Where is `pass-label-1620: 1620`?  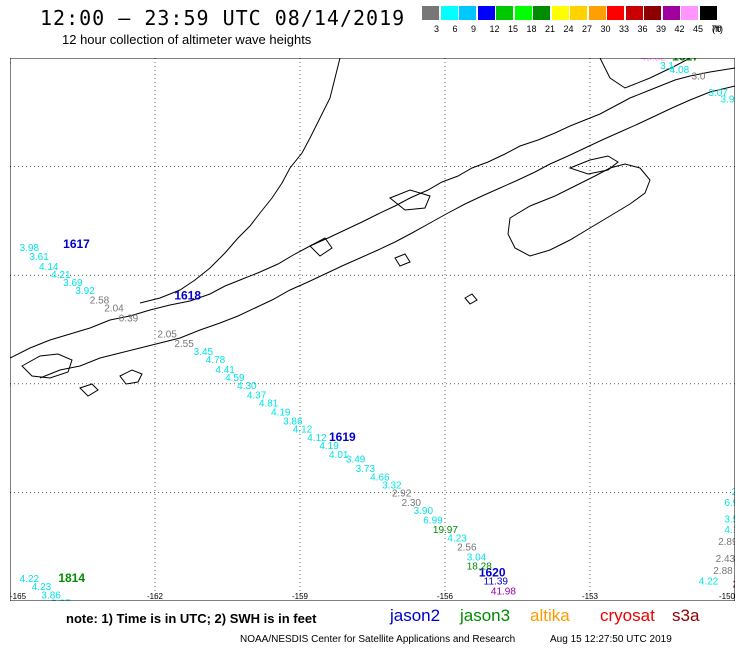
pass-label-1620: 1620 is located at coordinates (492, 573).